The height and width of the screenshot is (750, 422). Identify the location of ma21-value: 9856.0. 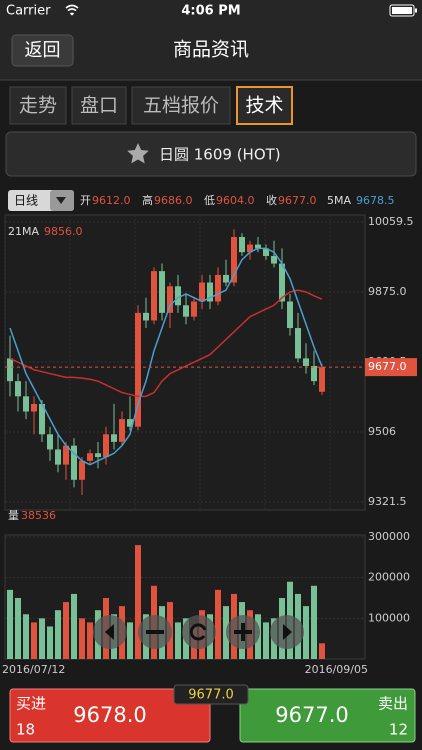
(63, 231).